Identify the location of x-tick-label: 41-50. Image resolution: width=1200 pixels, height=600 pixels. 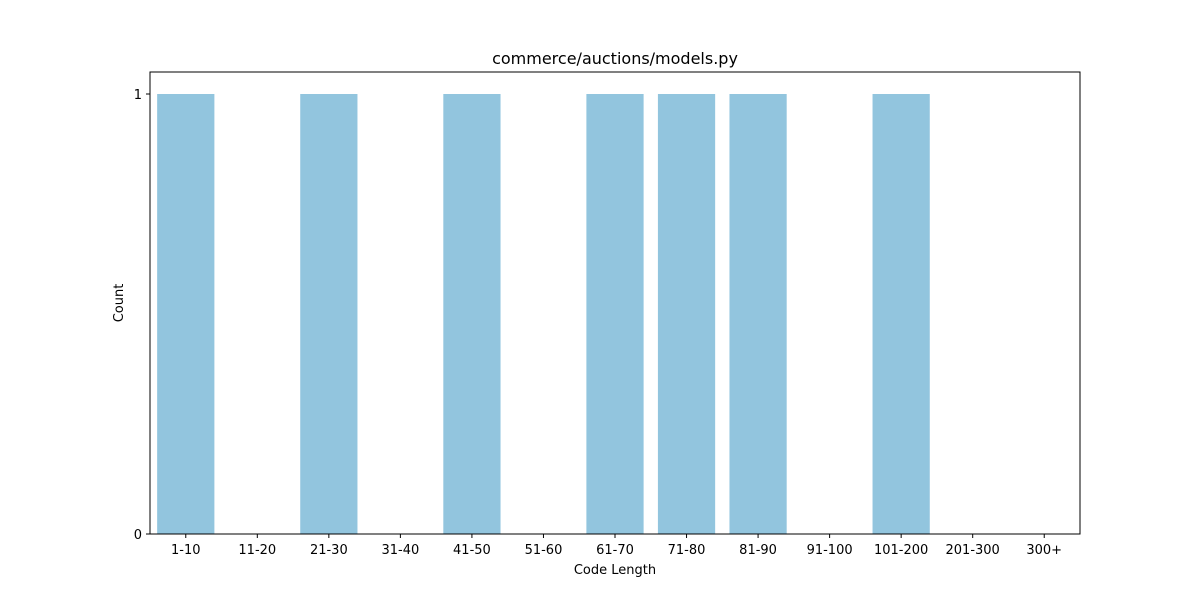
(472, 550).